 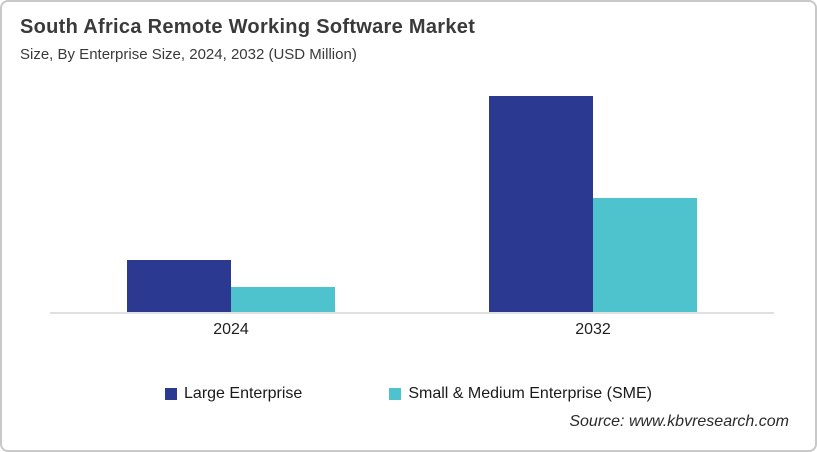 I want to click on source-text: Source: www.kbvresearch.com, so click(x=679, y=421).